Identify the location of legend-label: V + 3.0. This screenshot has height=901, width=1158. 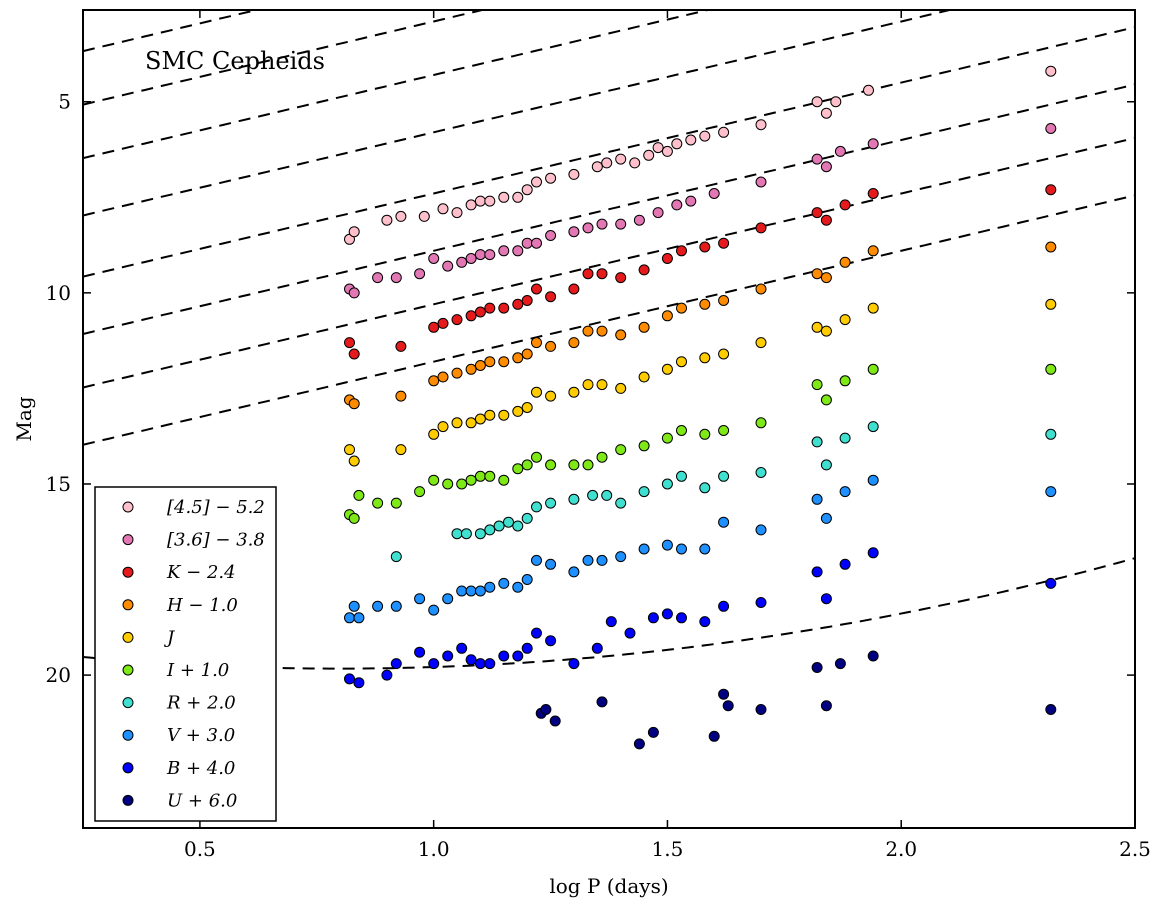
(201, 735).